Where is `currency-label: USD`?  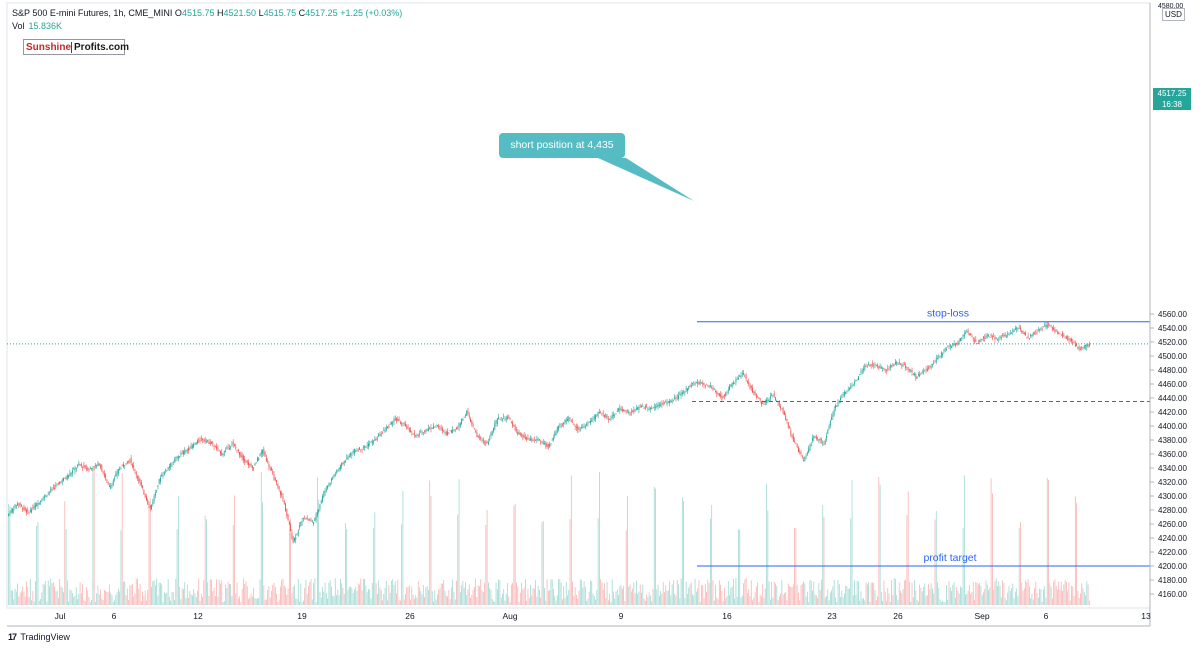
currency-label: USD is located at coordinates (1173, 14).